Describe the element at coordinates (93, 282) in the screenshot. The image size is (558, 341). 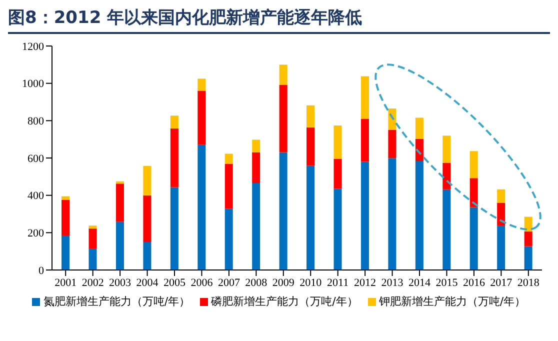
I see `x-tick-label: 2002` at that location.